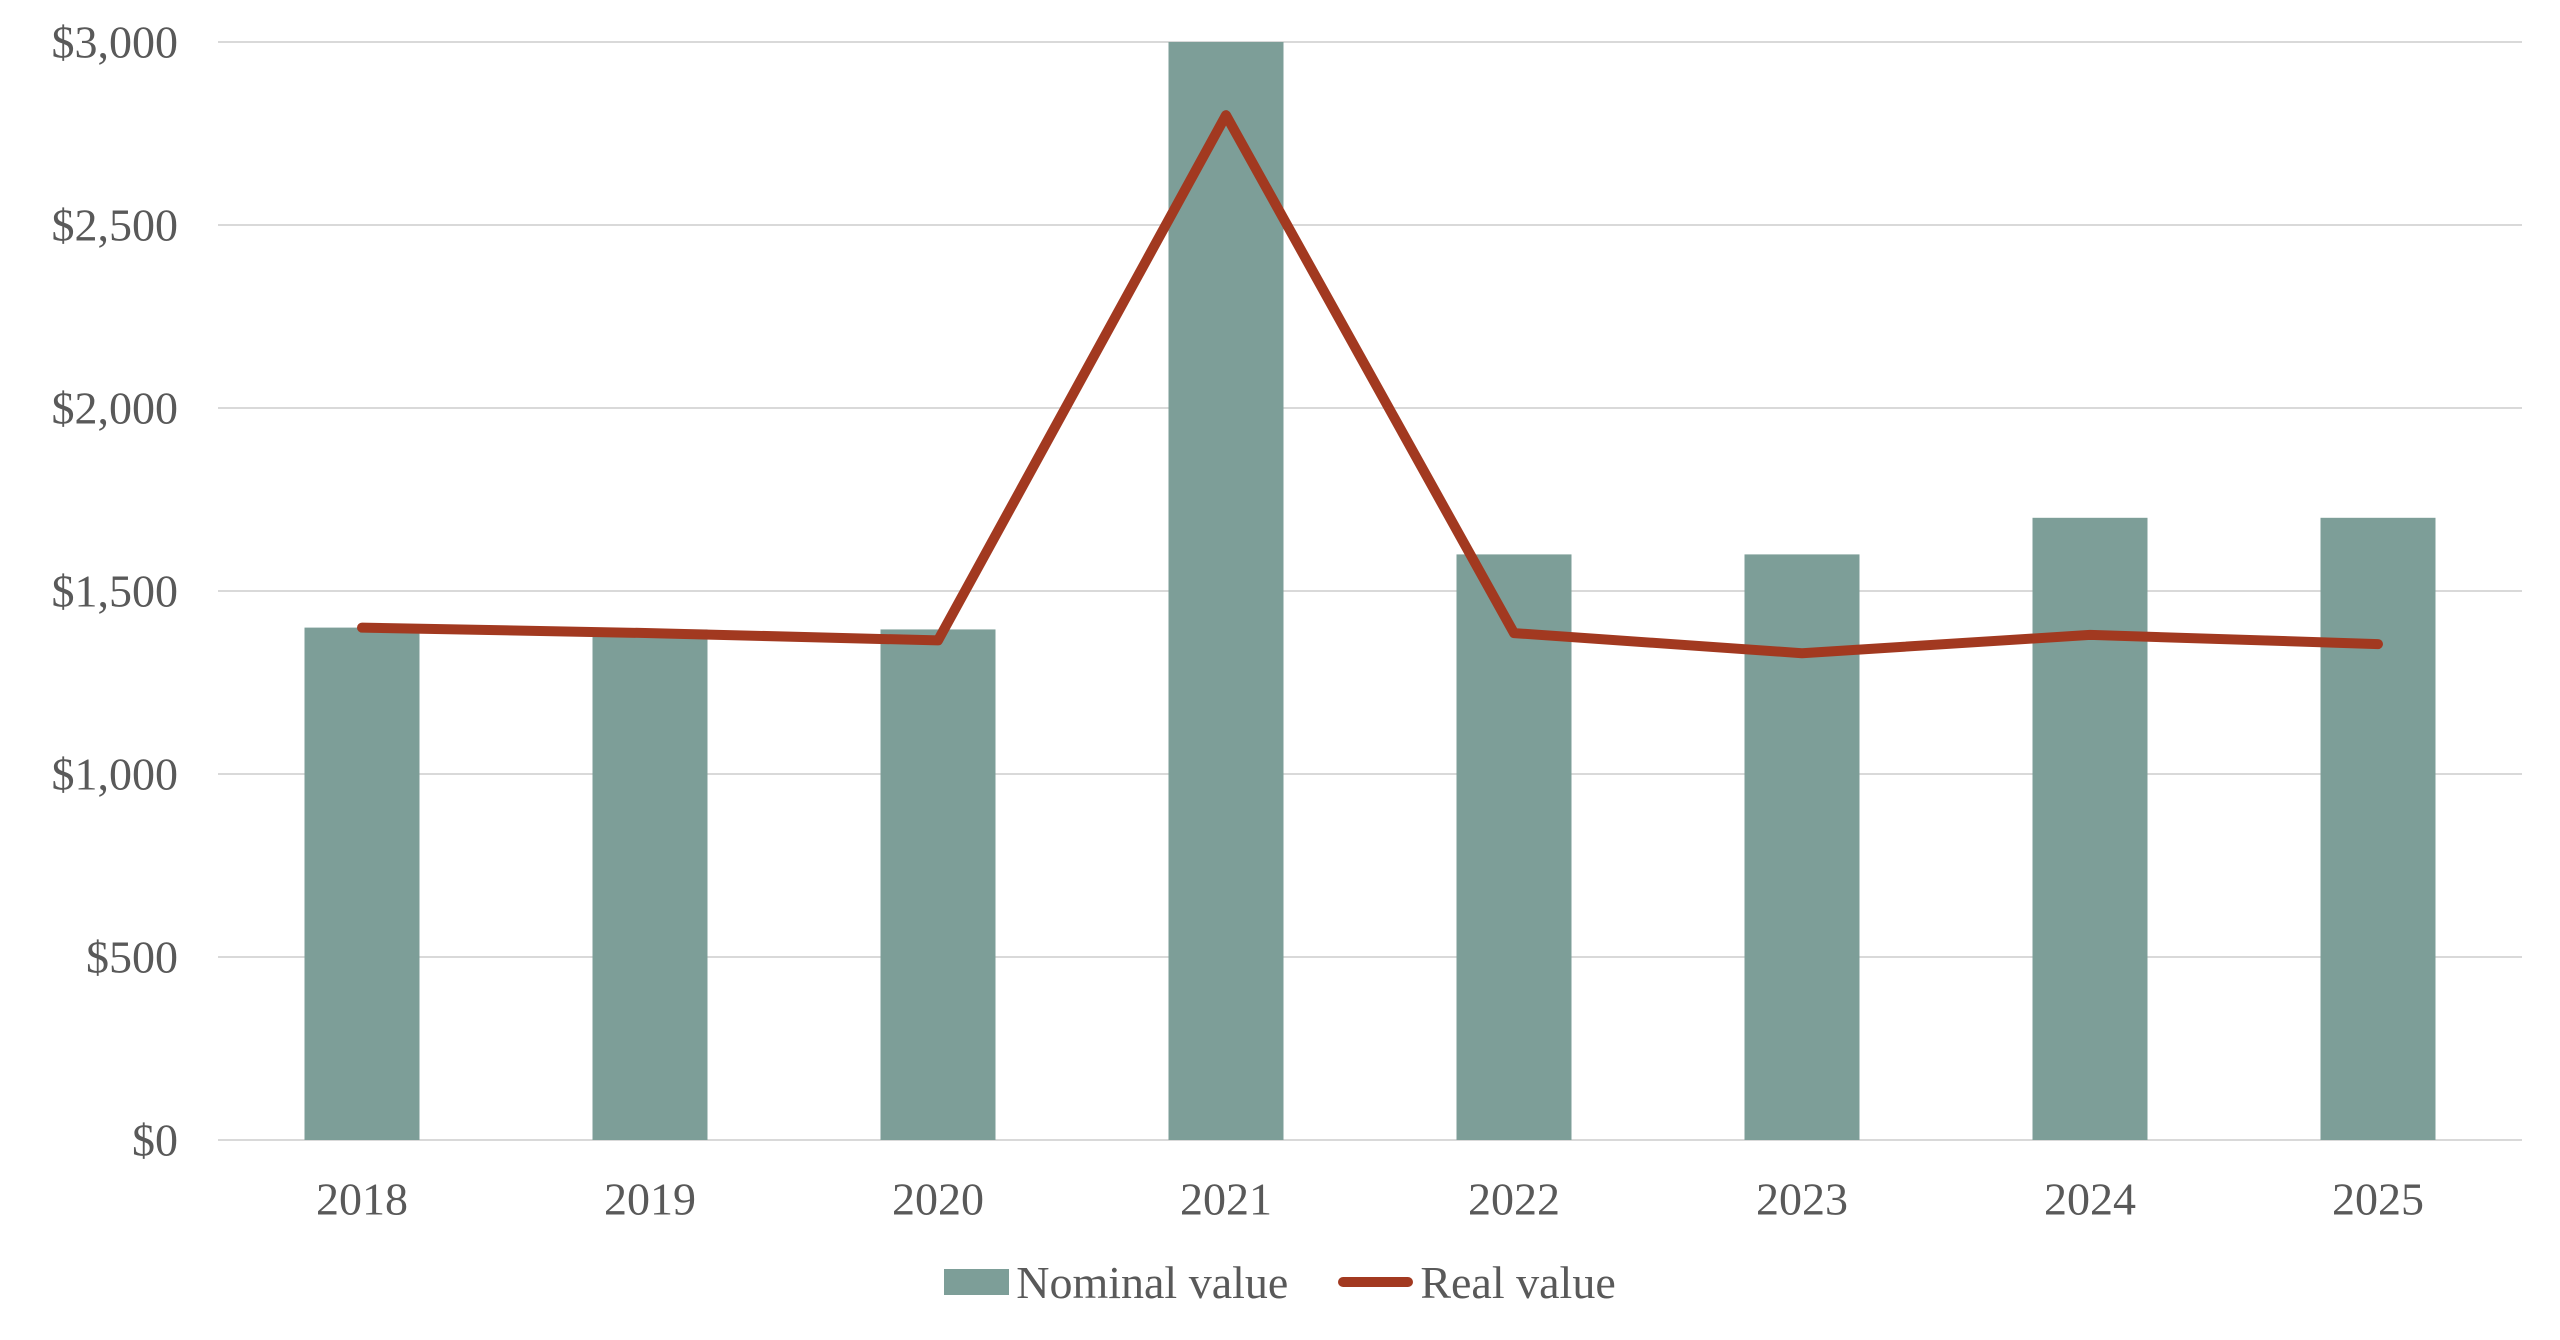  What do you see at coordinates (977, 1282) in the screenshot?
I see `nominal-value-swatch` at bounding box center [977, 1282].